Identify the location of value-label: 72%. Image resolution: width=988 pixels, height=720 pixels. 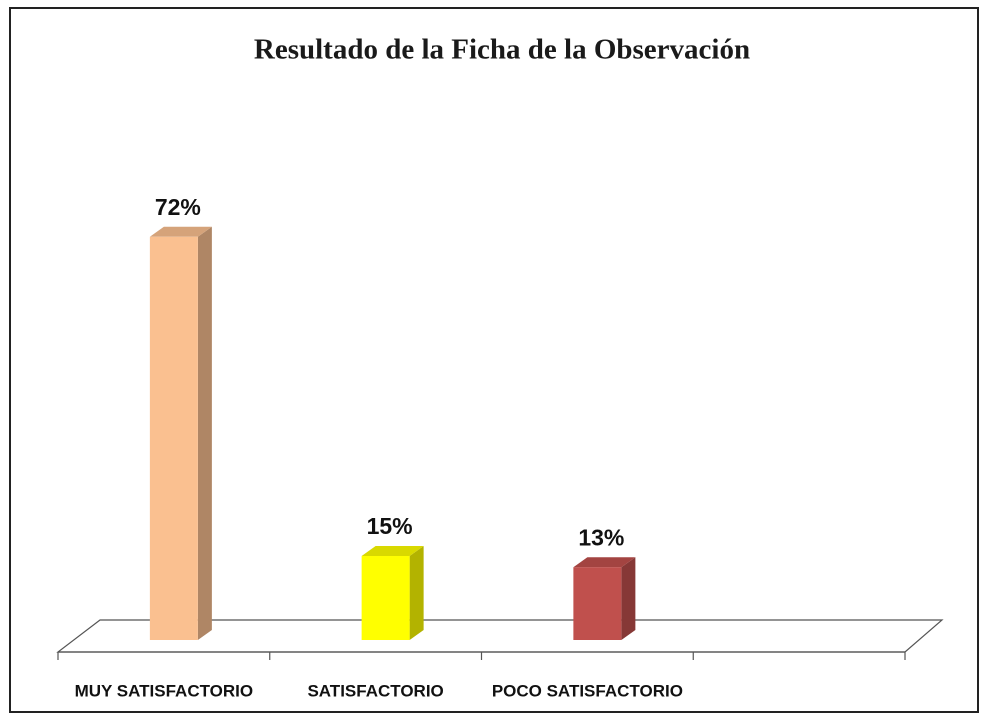
(178, 207).